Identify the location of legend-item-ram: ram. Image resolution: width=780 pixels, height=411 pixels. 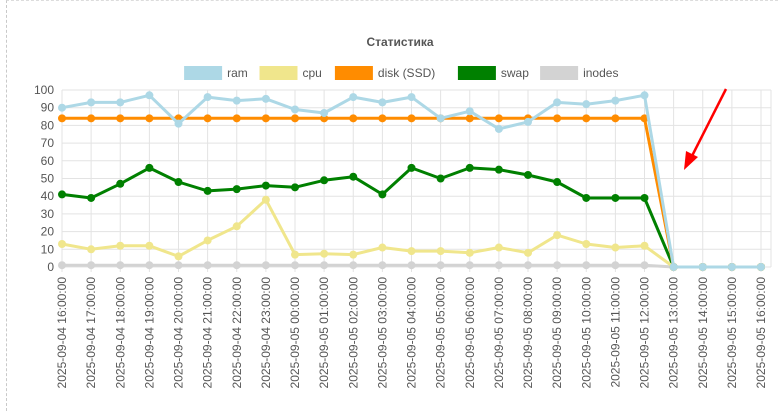
(216, 73).